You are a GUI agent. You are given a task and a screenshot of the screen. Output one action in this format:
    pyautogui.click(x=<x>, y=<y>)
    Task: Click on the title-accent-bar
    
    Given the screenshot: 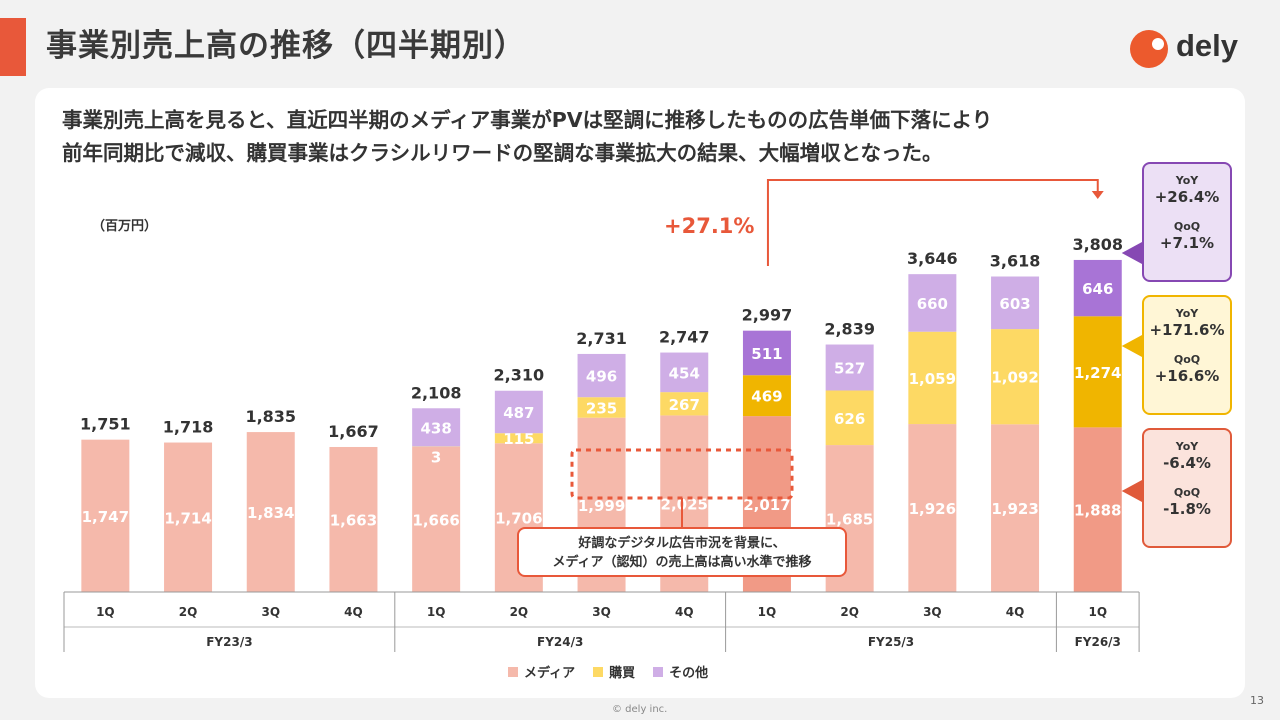 What is the action you would take?
    pyautogui.click(x=13, y=47)
    